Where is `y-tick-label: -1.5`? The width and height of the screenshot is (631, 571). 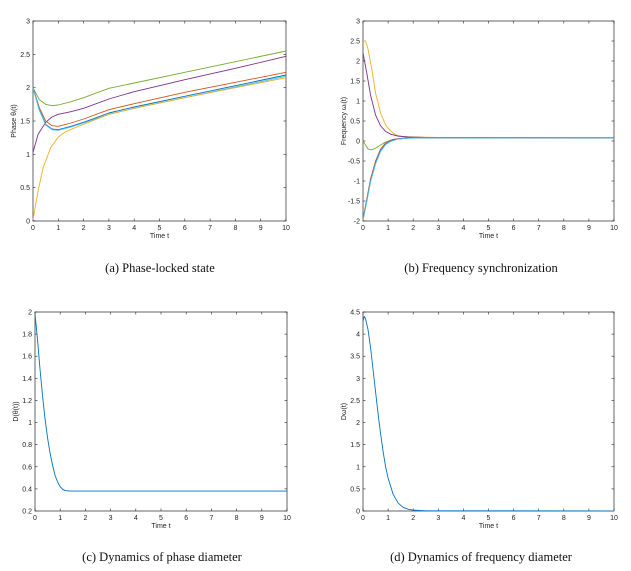
y-tick-label: -1.5 is located at coordinates (354, 202).